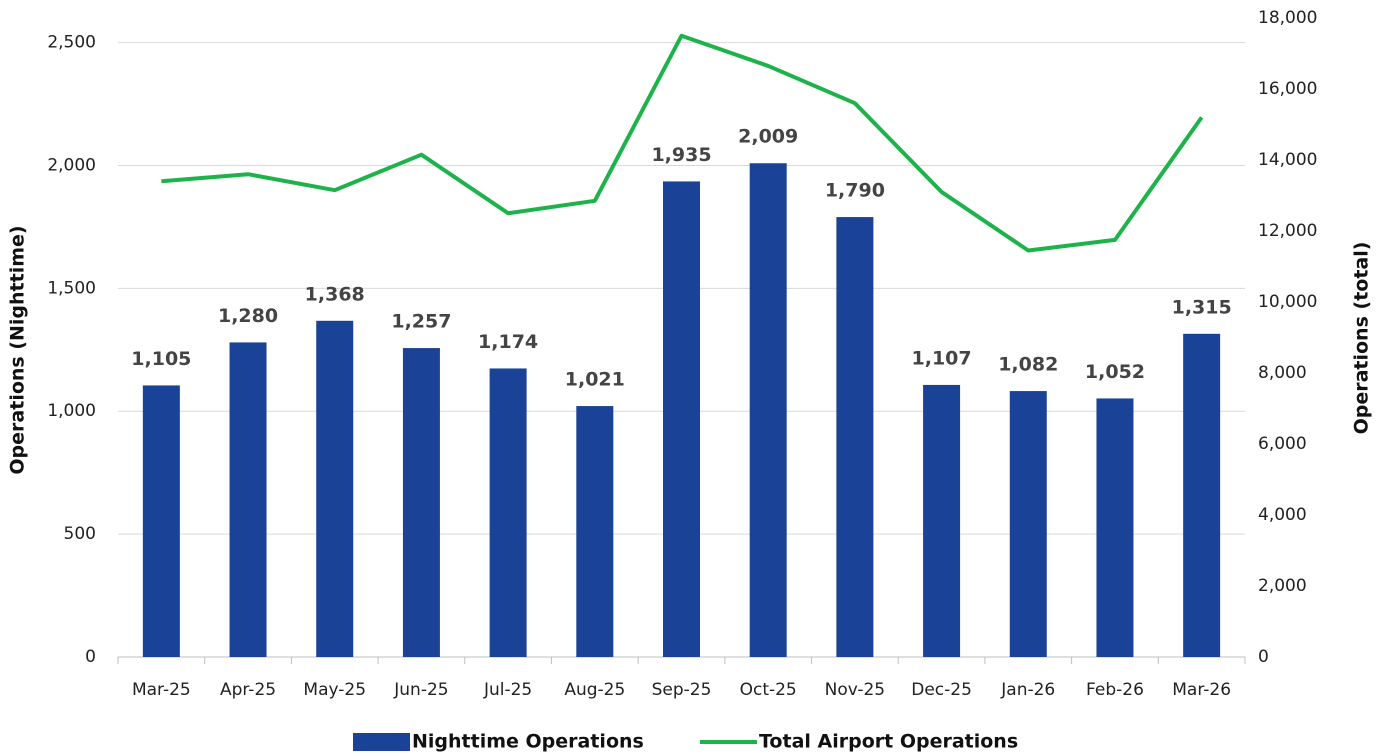  What do you see at coordinates (71, 288) in the screenshot?
I see `y-tick-label: 1,500` at bounding box center [71, 288].